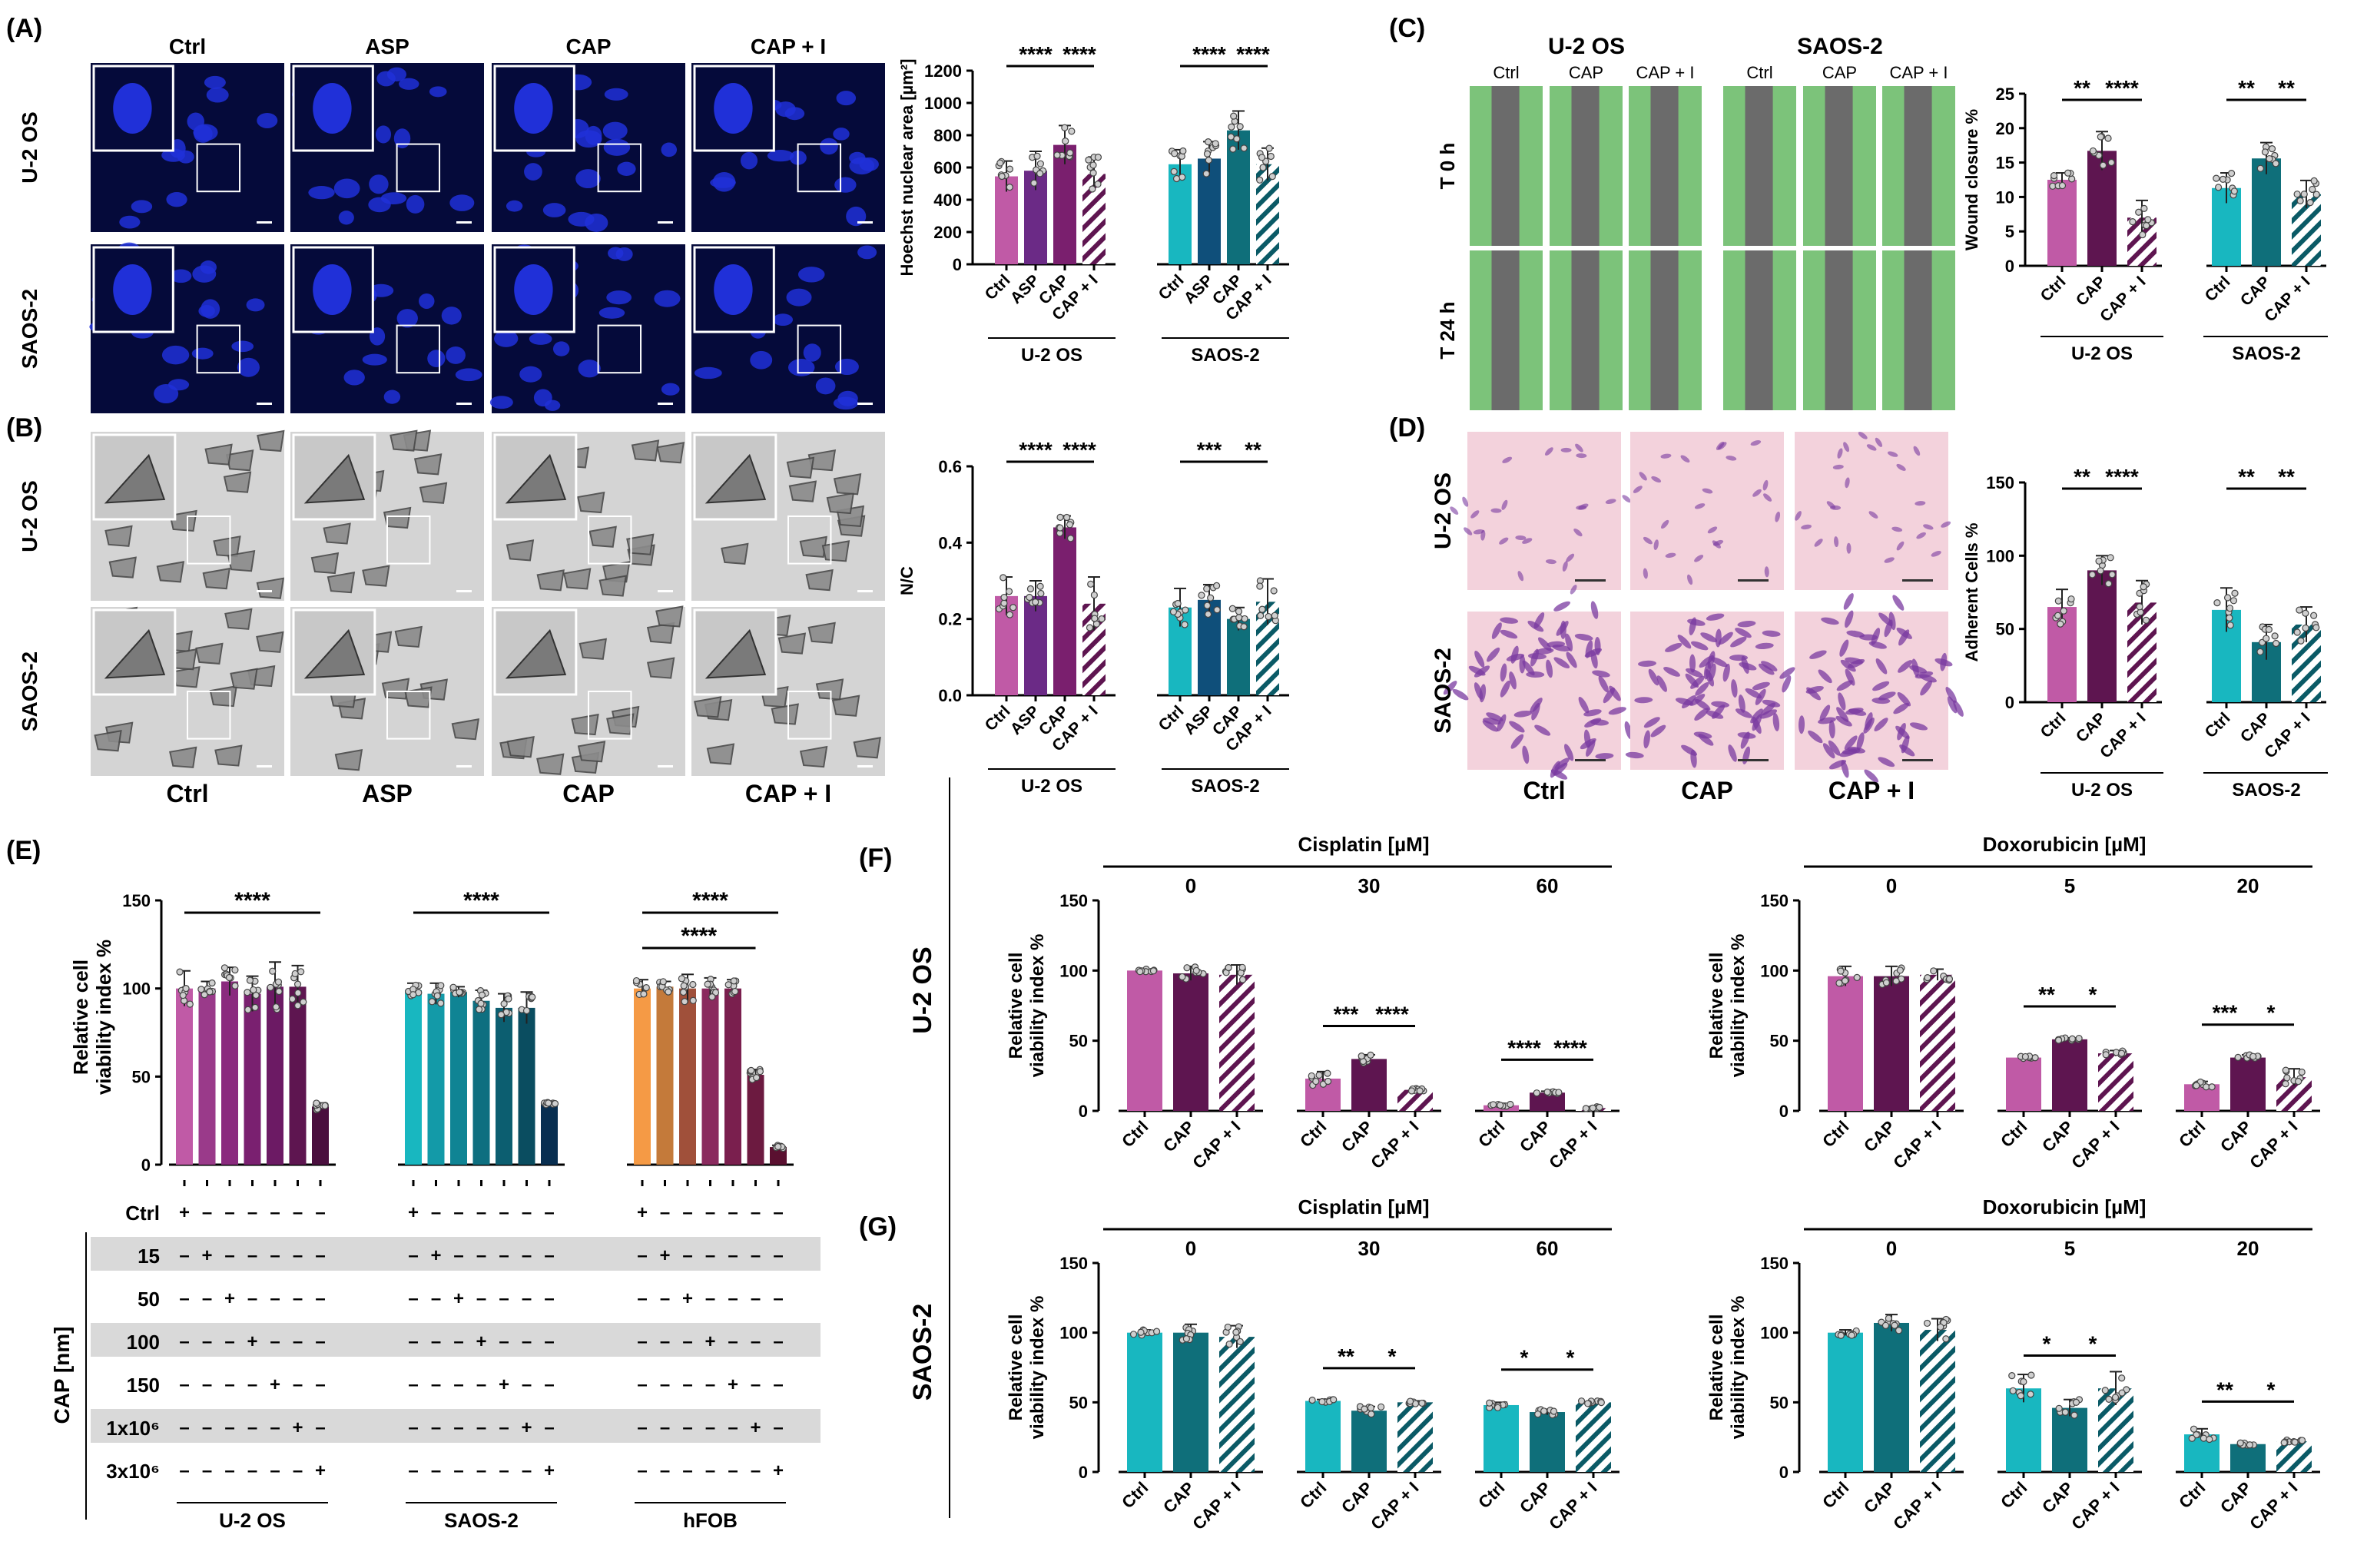 The height and width of the screenshot is (1568, 2377). Describe the element at coordinates (1209, 450) in the screenshot. I see `significance-label: ***` at that location.